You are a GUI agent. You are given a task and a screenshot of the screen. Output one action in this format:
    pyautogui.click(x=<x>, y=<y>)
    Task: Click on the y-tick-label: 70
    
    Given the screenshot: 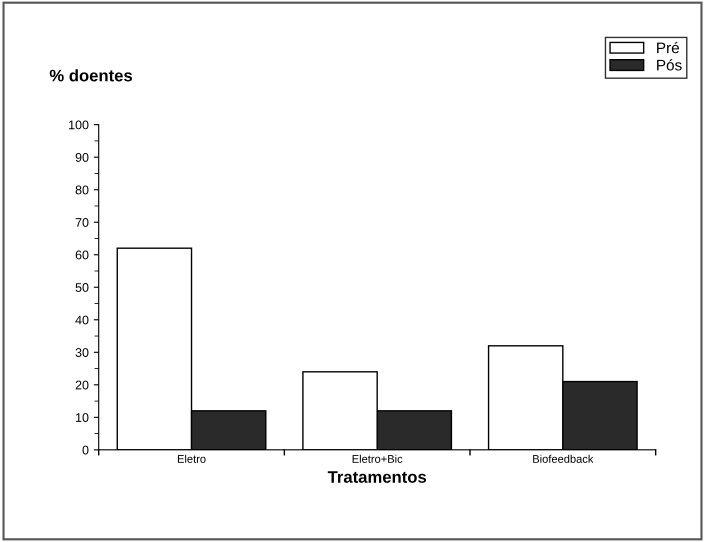 What is the action you would take?
    pyautogui.click(x=82, y=222)
    